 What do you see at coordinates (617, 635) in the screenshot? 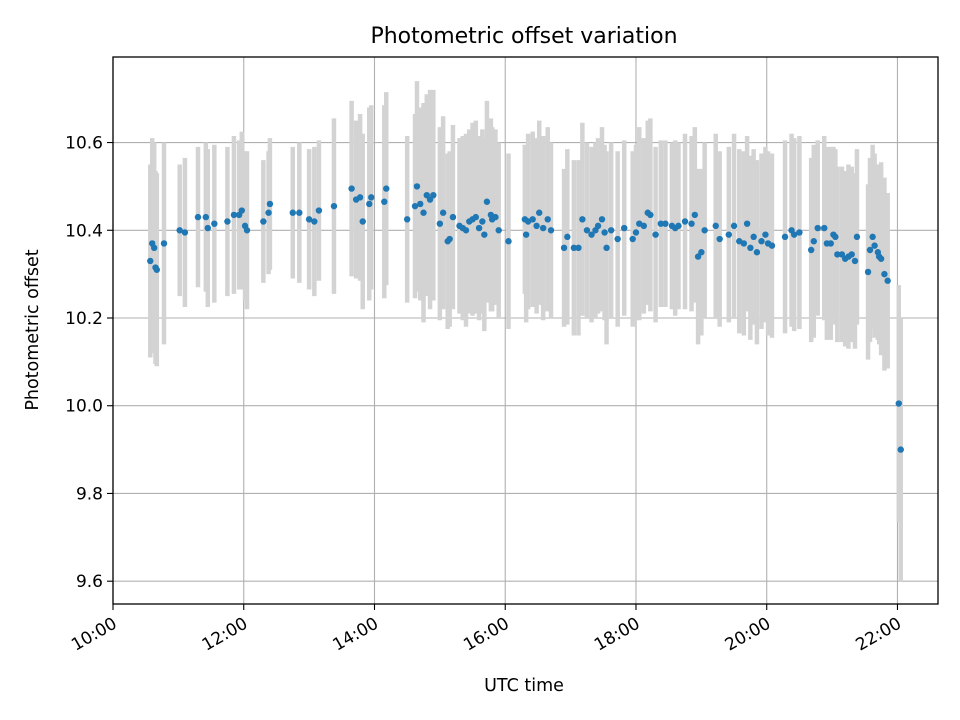
I see `x-tick-label: 18:00` at bounding box center [617, 635].